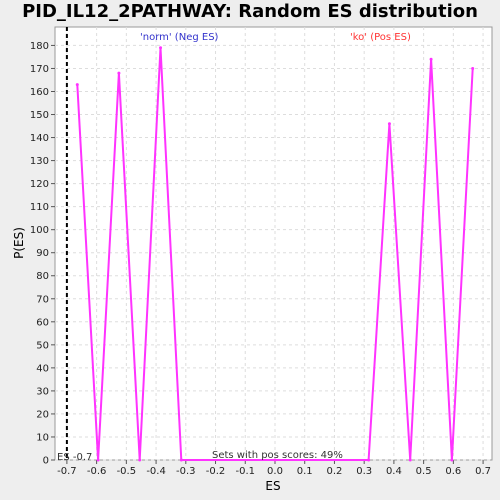  Describe the element at coordinates (39, 115) in the screenshot. I see `y-tick-label: 150` at that location.